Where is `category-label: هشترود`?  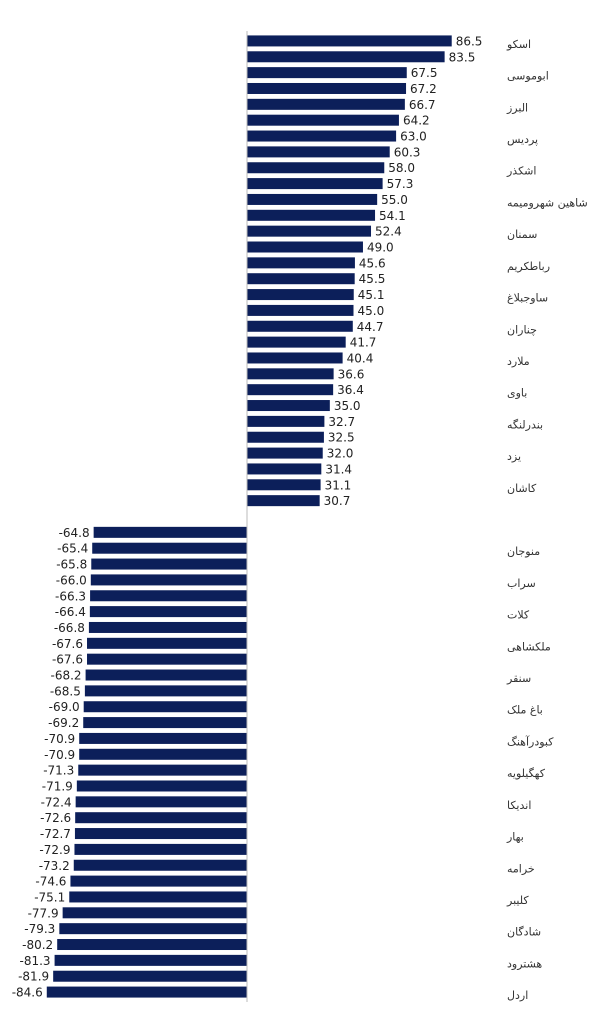 category-label: هشترود is located at coordinates (524, 963).